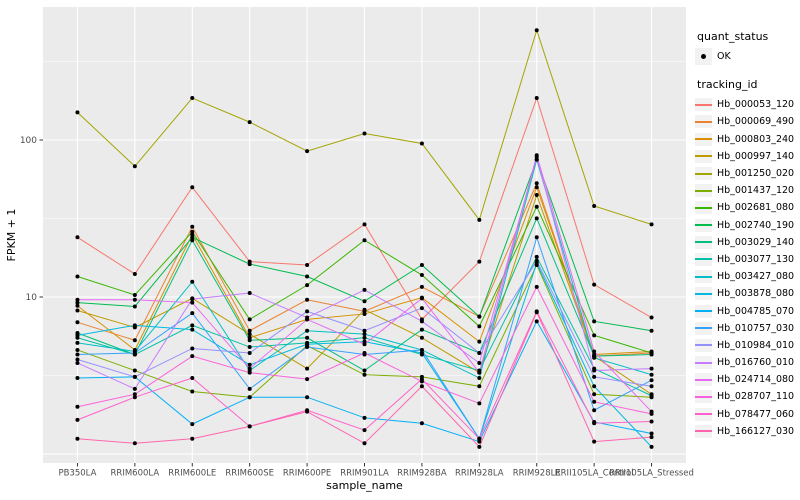 This screenshot has width=800, height=500. Describe the element at coordinates (756, 431) in the screenshot. I see `legend-label: Hb_166127_030` at that location.